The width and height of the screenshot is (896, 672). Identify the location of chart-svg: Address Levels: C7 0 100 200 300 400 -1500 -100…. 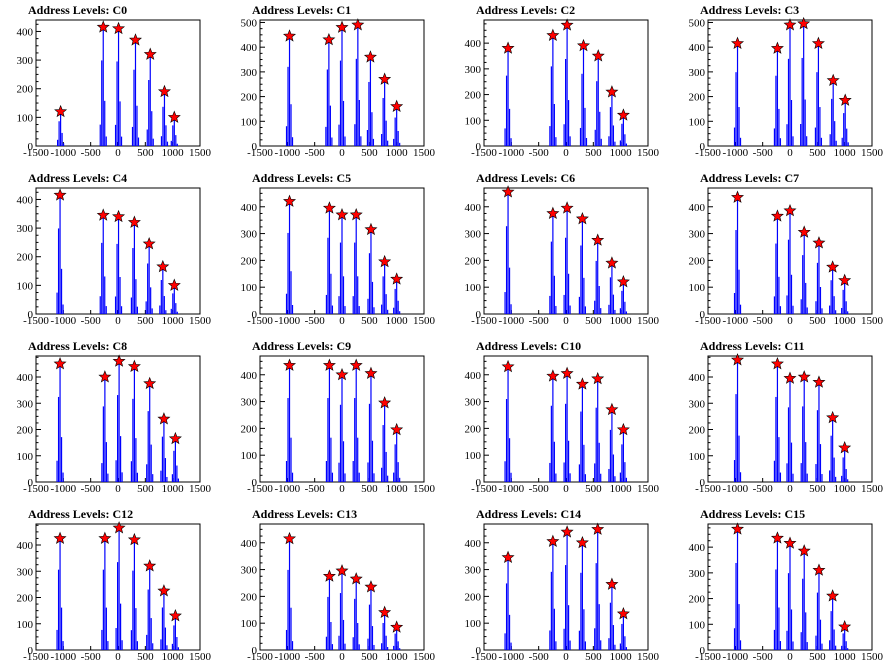
(786, 249).